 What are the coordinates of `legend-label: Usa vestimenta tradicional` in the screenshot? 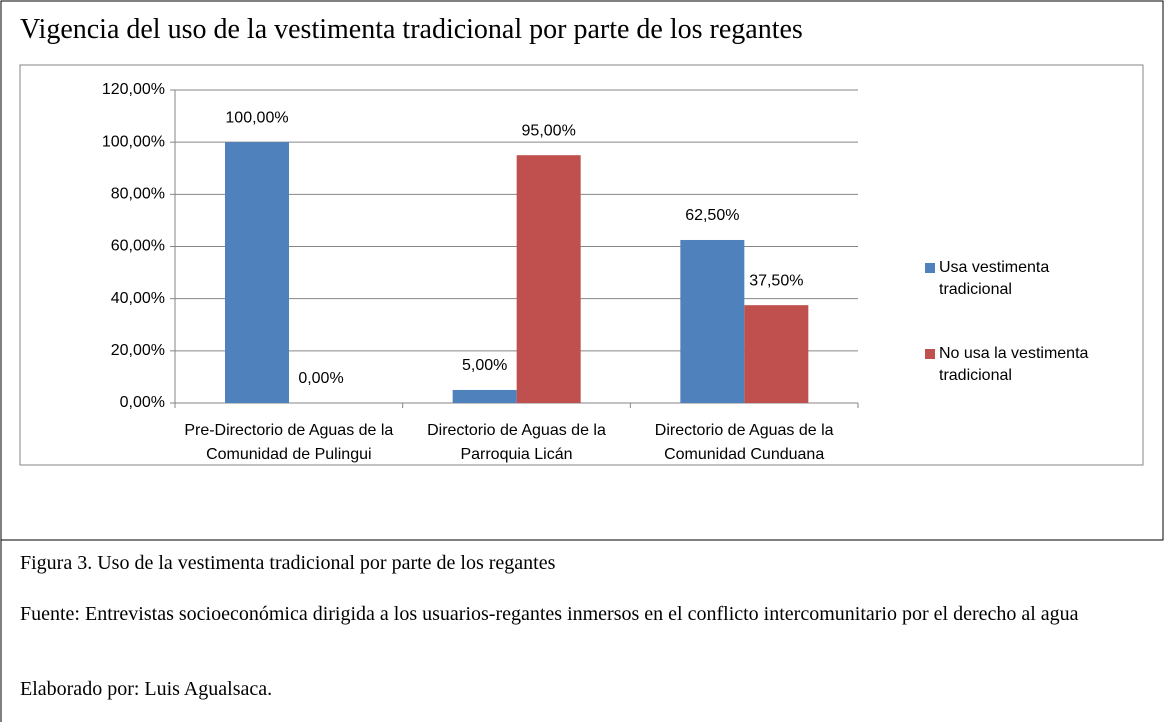 It's located at (994, 278).